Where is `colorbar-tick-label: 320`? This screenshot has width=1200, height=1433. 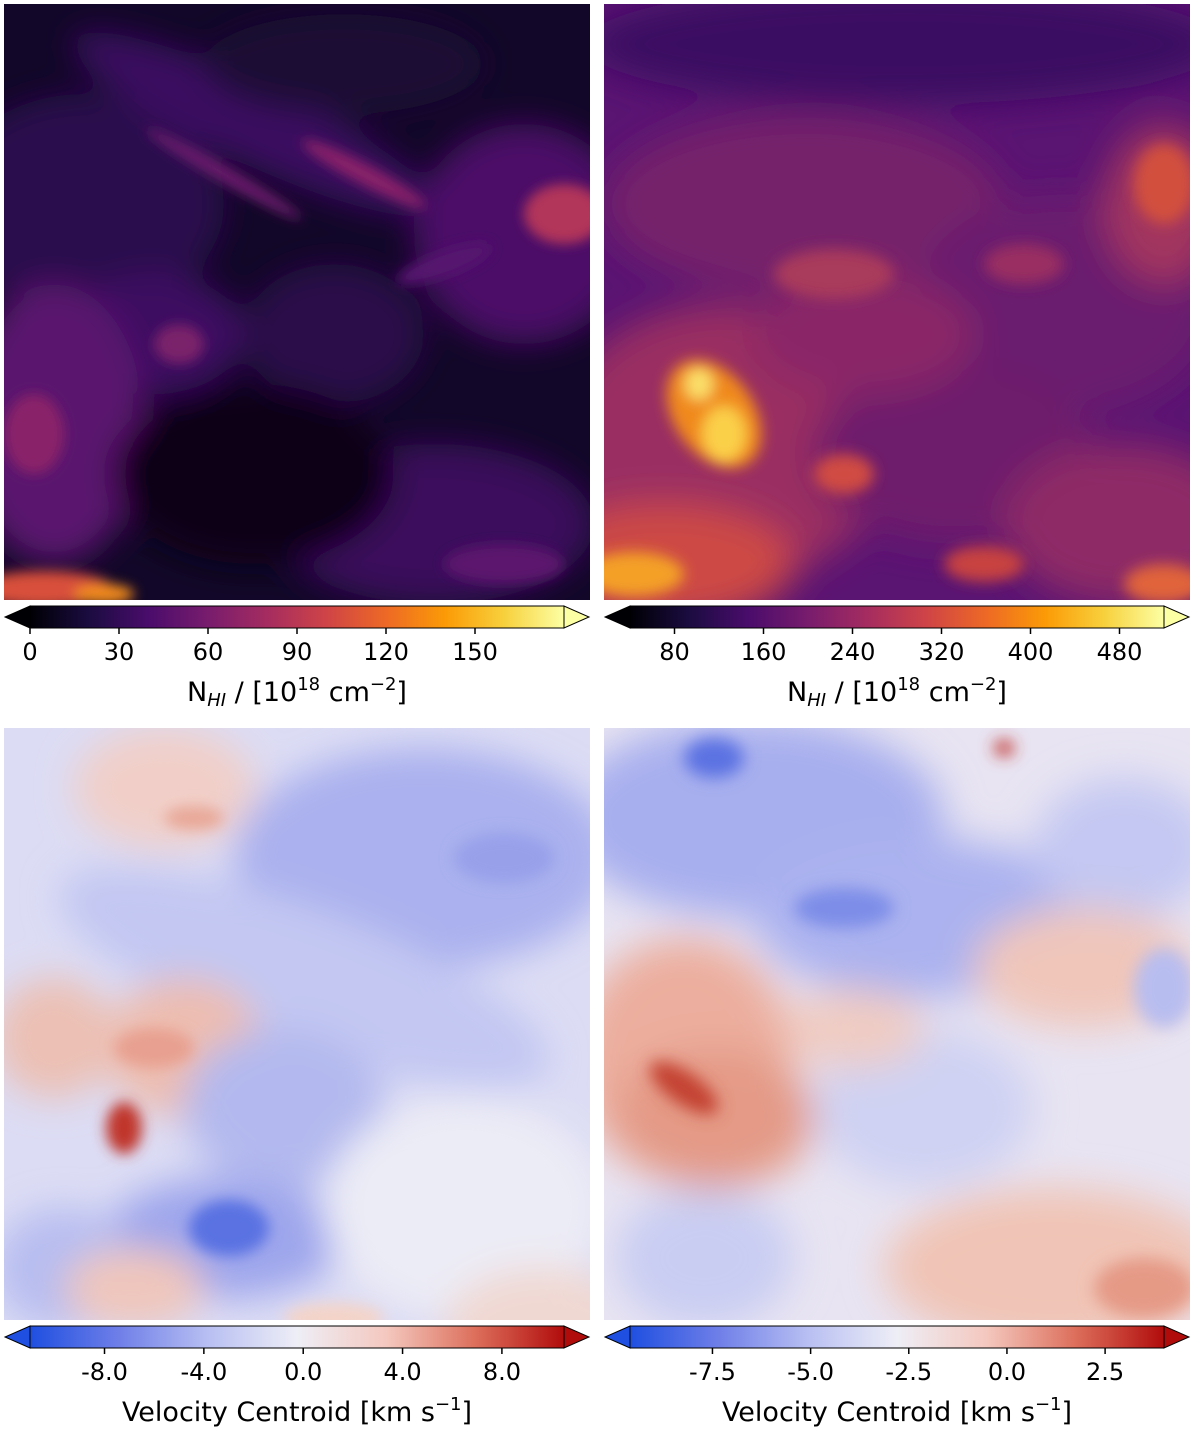 colorbar-tick-label: 320 is located at coordinates (942, 652).